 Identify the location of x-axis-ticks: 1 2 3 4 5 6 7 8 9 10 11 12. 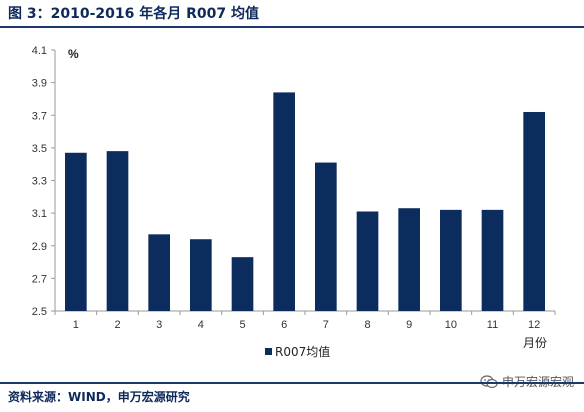
(305, 321).